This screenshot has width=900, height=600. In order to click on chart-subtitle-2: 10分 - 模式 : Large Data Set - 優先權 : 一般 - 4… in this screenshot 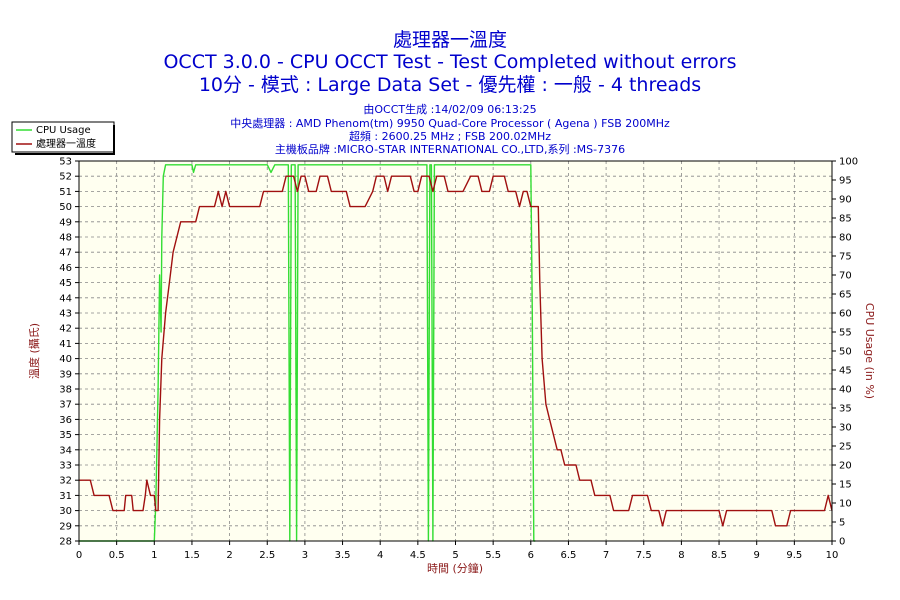, I will do `click(450, 85)`.